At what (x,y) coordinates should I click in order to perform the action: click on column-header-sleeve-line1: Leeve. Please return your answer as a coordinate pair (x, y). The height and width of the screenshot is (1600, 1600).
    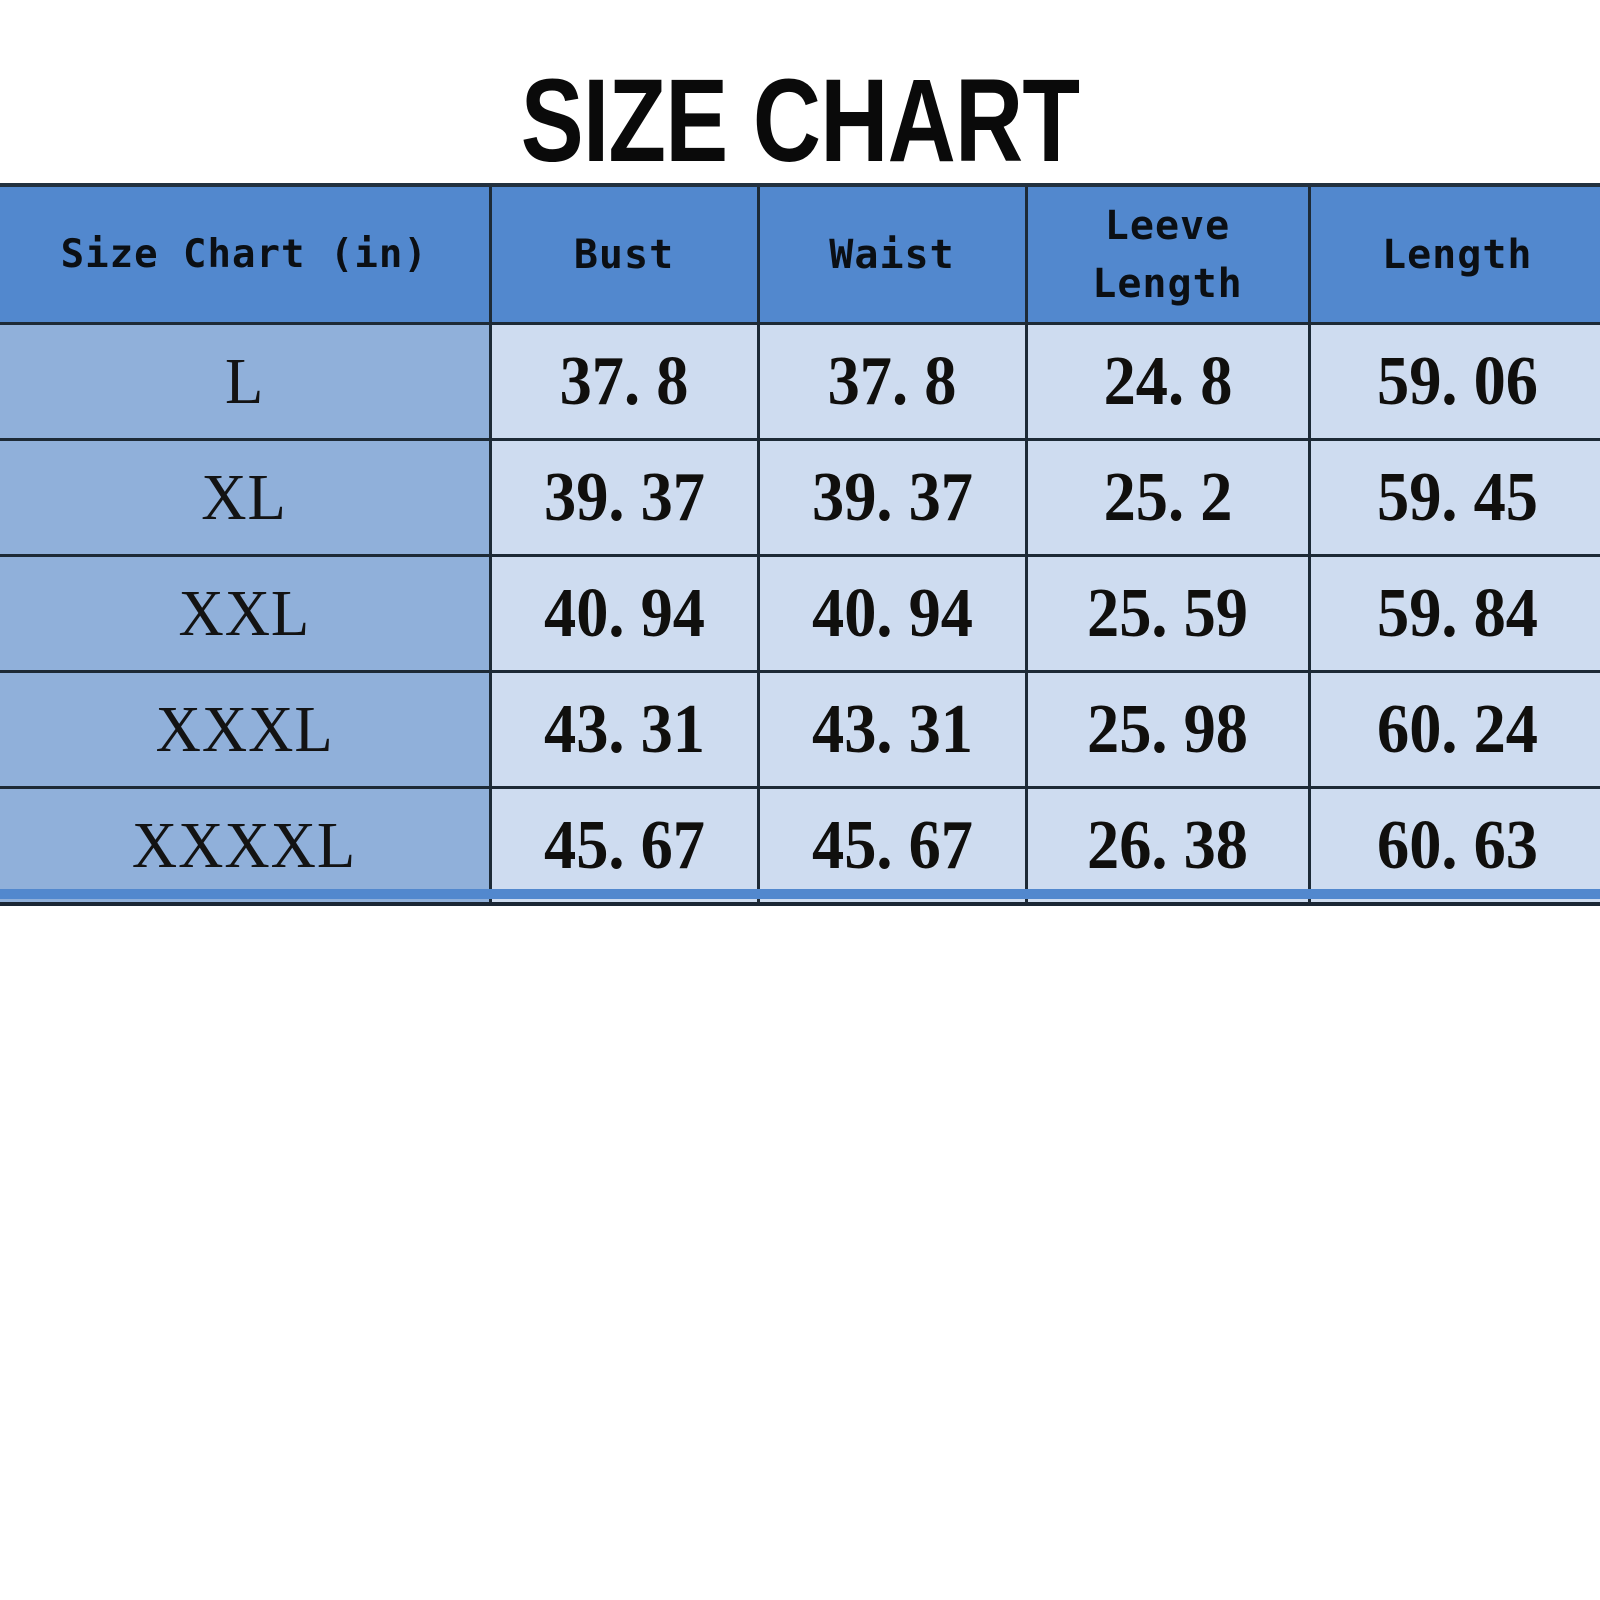
    Looking at the image, I should click on (1167, 225).